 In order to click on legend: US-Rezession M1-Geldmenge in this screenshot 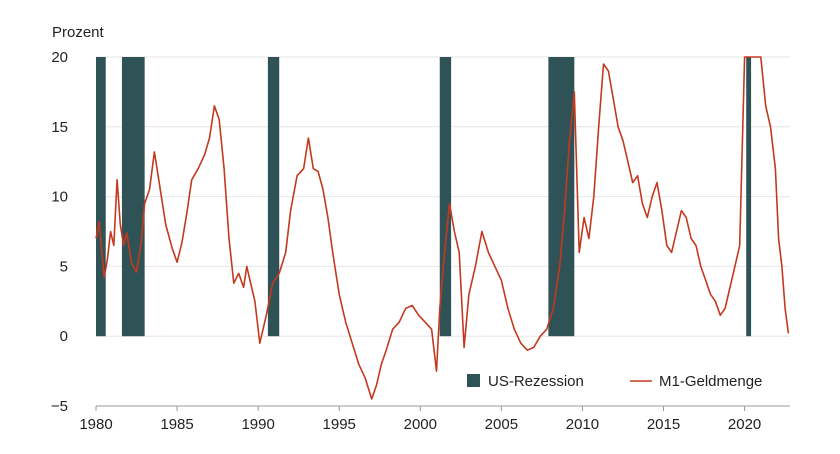, I will do `click(614, 381)`.